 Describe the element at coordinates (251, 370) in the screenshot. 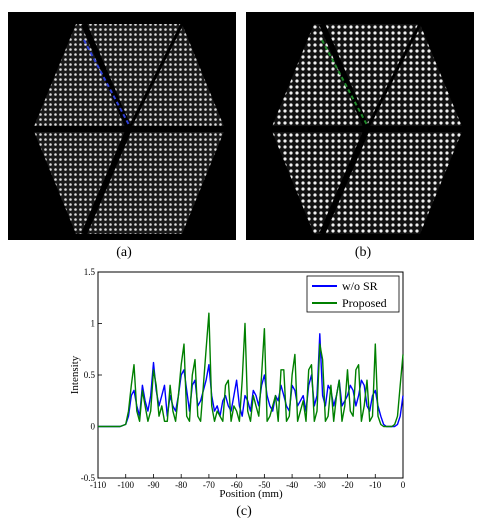

I see `series-line-proposed` at that location.